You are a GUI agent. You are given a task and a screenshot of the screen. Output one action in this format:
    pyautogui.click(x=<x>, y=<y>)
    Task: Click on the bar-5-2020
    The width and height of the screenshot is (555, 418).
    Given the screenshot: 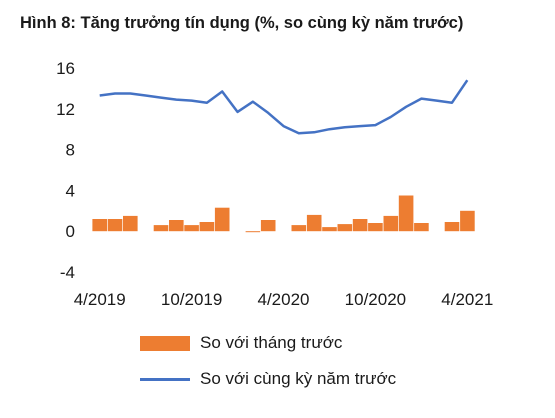 What is the action you would take?
    pyautogui.click(x=299, y=228)
    